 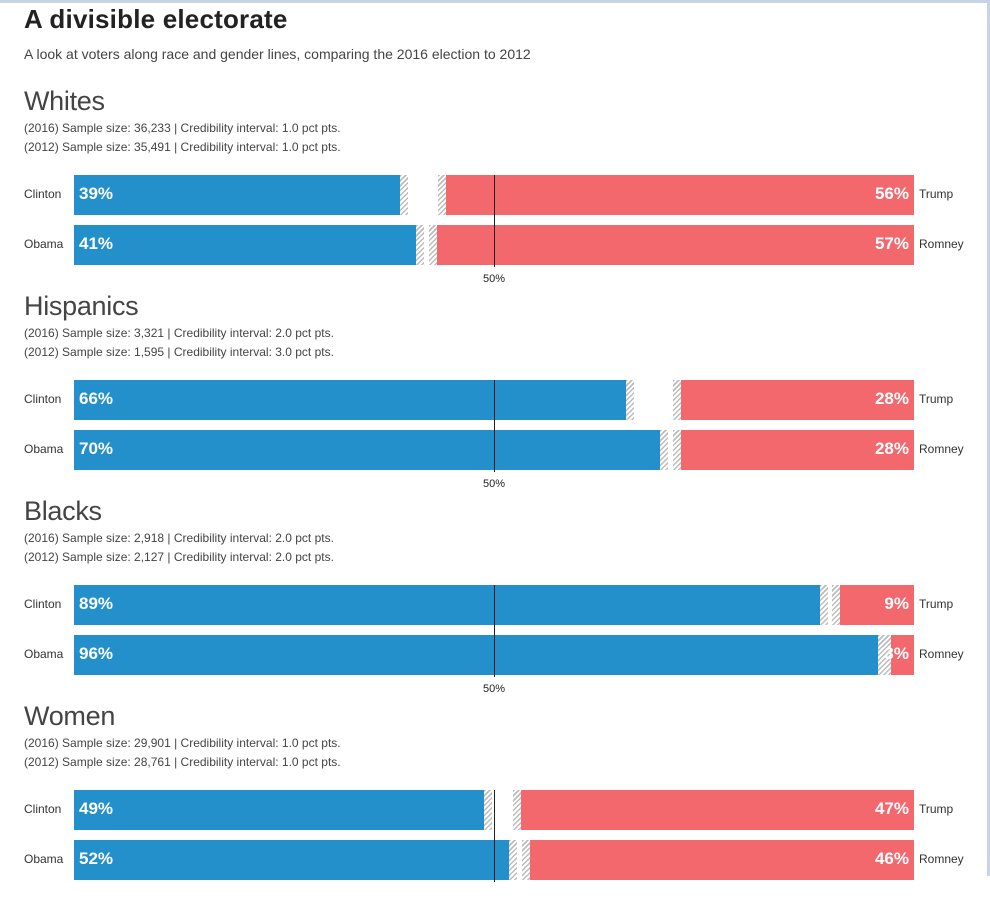 I want to click on value-label-democrat: 89%, so click(x=96, y=603).